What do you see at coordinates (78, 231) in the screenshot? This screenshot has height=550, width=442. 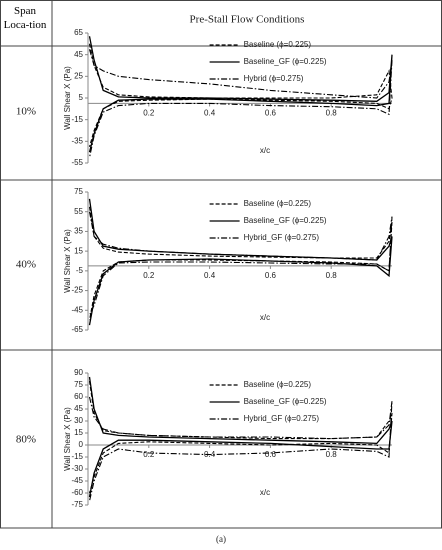 I see `y-tick-label: 35` at bounding box center [78, 231].